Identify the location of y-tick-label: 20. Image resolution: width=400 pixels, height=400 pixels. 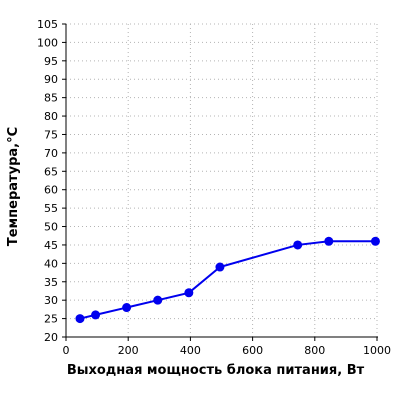
(51, 337).